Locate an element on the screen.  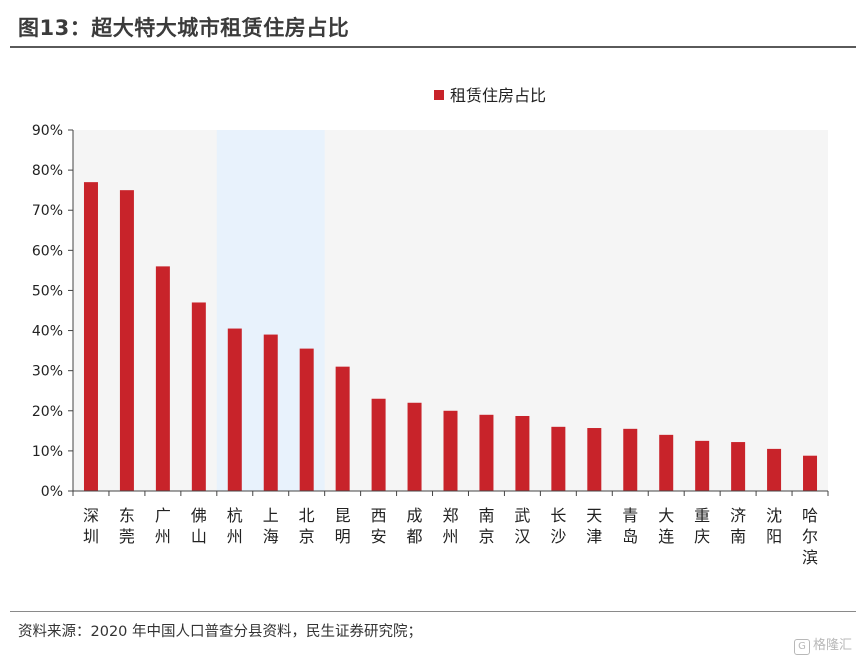
legend-swatch is located at coordinates (439, 95).